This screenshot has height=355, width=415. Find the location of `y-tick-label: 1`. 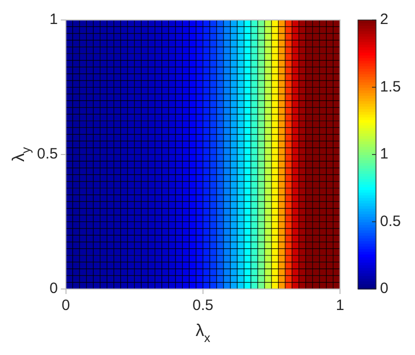

y-tick-label: 1 is located at coordinates (54, 19).